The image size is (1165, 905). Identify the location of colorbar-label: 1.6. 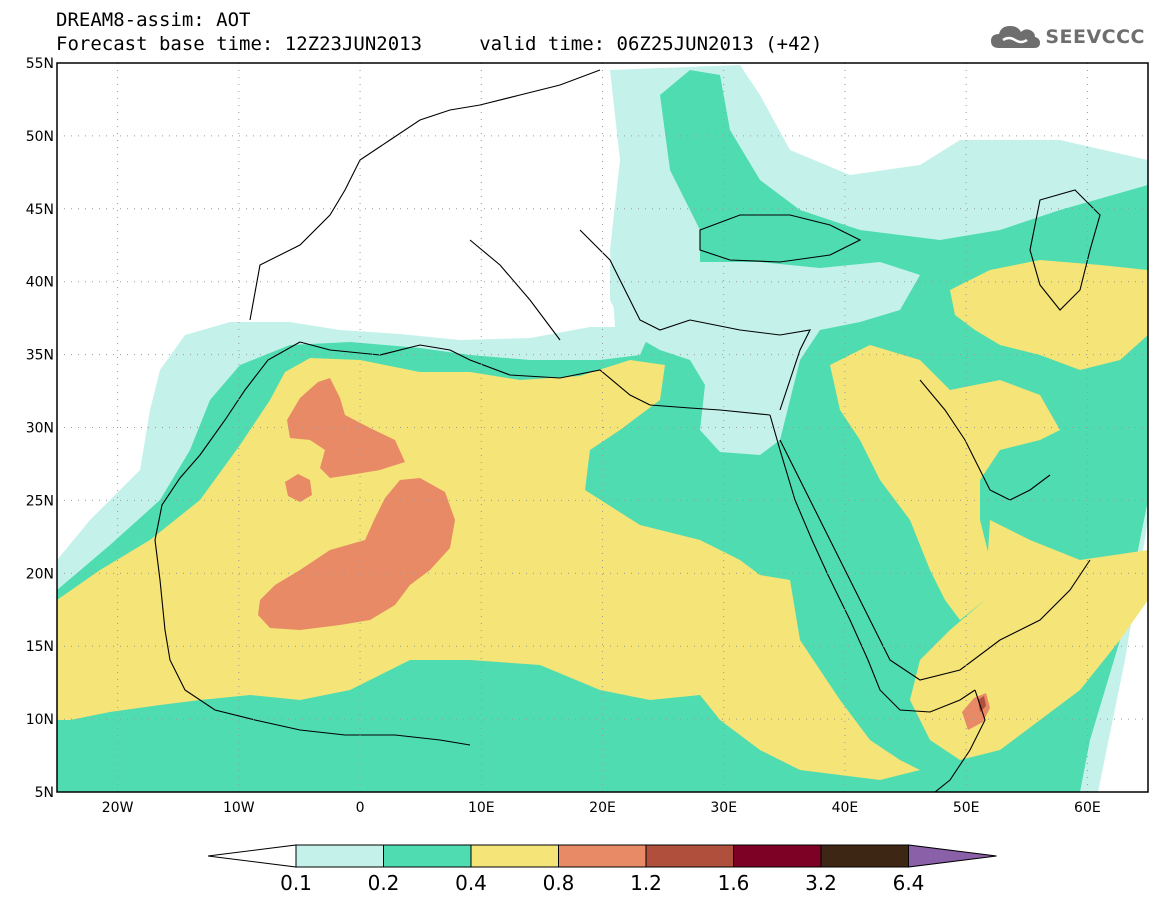
(734, 883).